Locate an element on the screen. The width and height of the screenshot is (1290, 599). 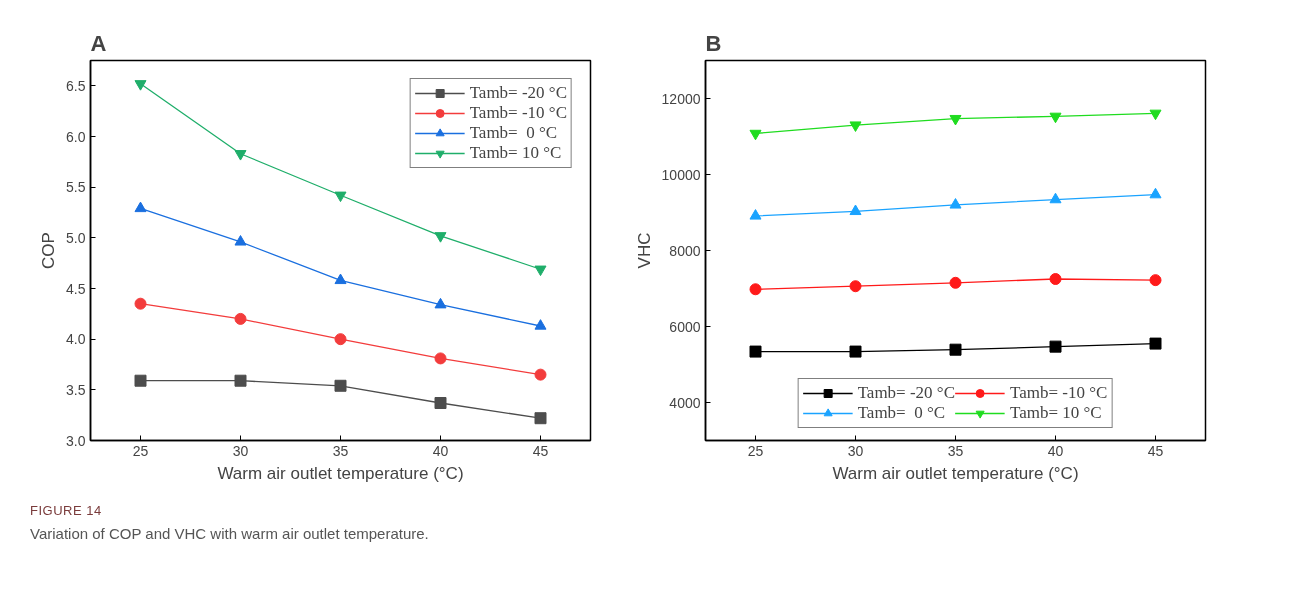
chart-title: A is located at coordinates (98, 43).